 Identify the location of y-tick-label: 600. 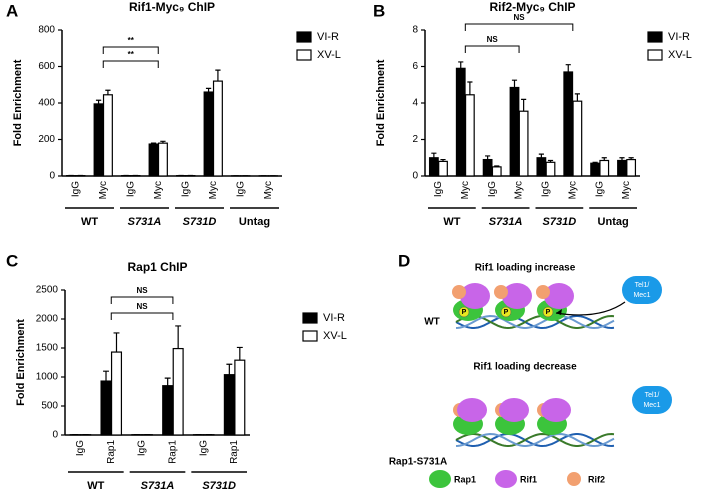
(46, 66).